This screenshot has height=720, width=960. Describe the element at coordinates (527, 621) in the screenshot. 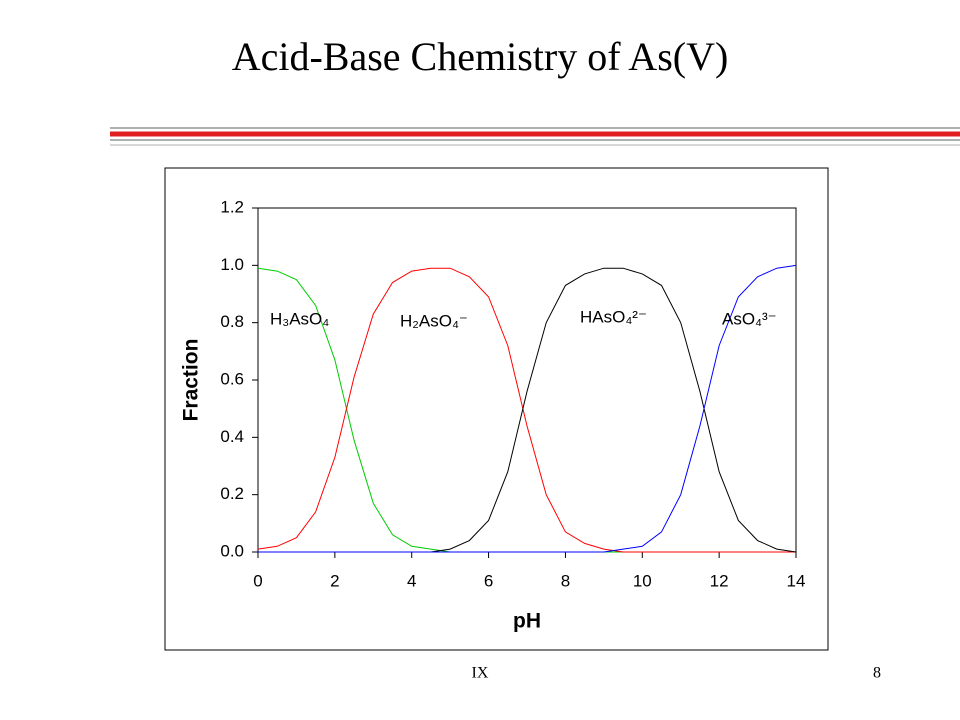

I see `x-axis-label: pH` at that location.